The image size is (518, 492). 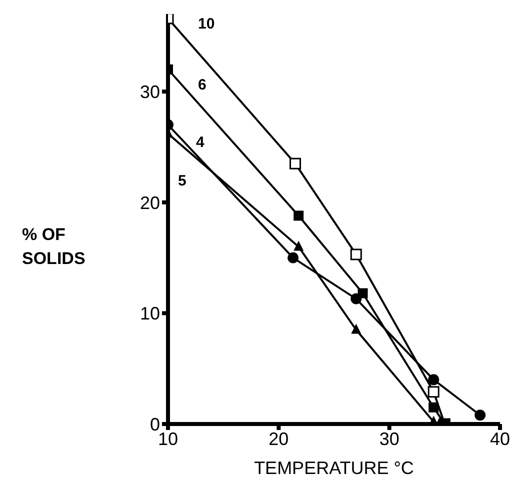 What do you see at coordinates (150, 314) in the screenshot?
I see `y-tick-label: 10` at bounding box center [150, 314].